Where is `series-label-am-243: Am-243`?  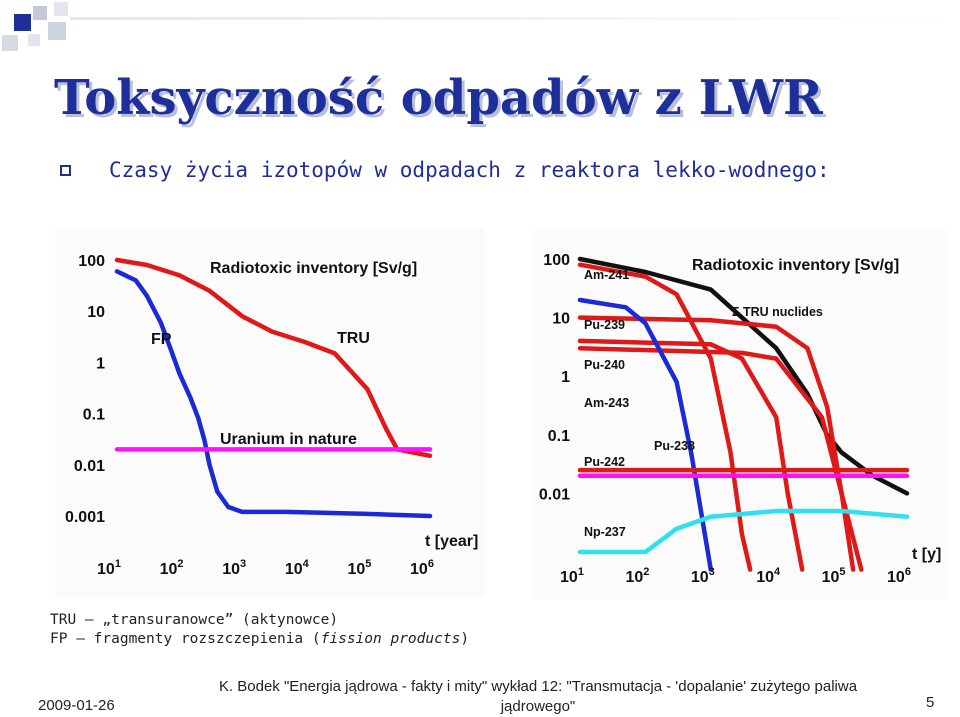 series-label-am-243: Am-243 is located at coordinates (606, 403).